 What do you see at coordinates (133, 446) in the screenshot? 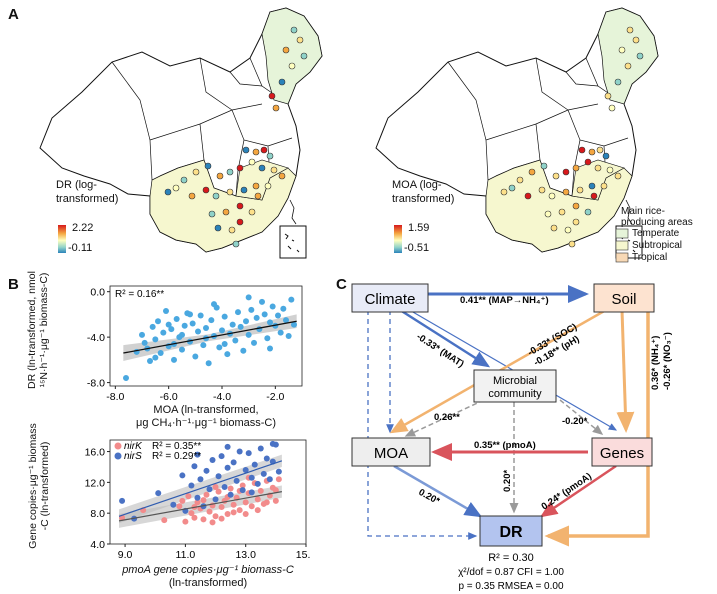
I see `legend-nirk-name: nirK` at bounding box center [133, 446].